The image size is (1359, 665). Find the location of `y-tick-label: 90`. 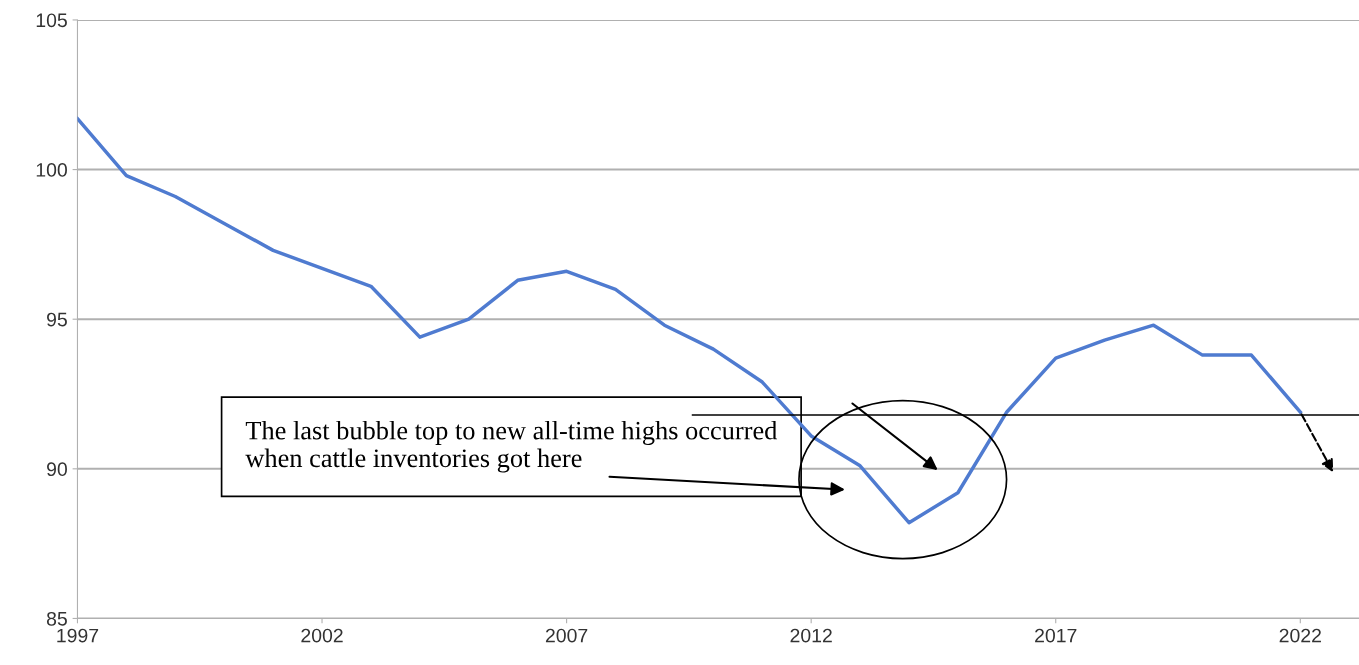

y-tick-label: 90 is located at coordinates (57, 469).